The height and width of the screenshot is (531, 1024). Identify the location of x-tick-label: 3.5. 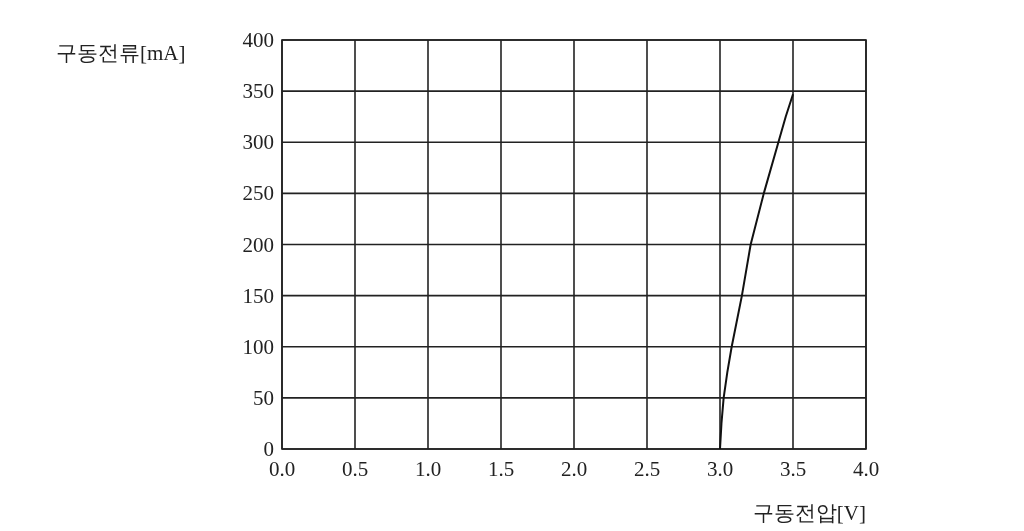
(793, 469).